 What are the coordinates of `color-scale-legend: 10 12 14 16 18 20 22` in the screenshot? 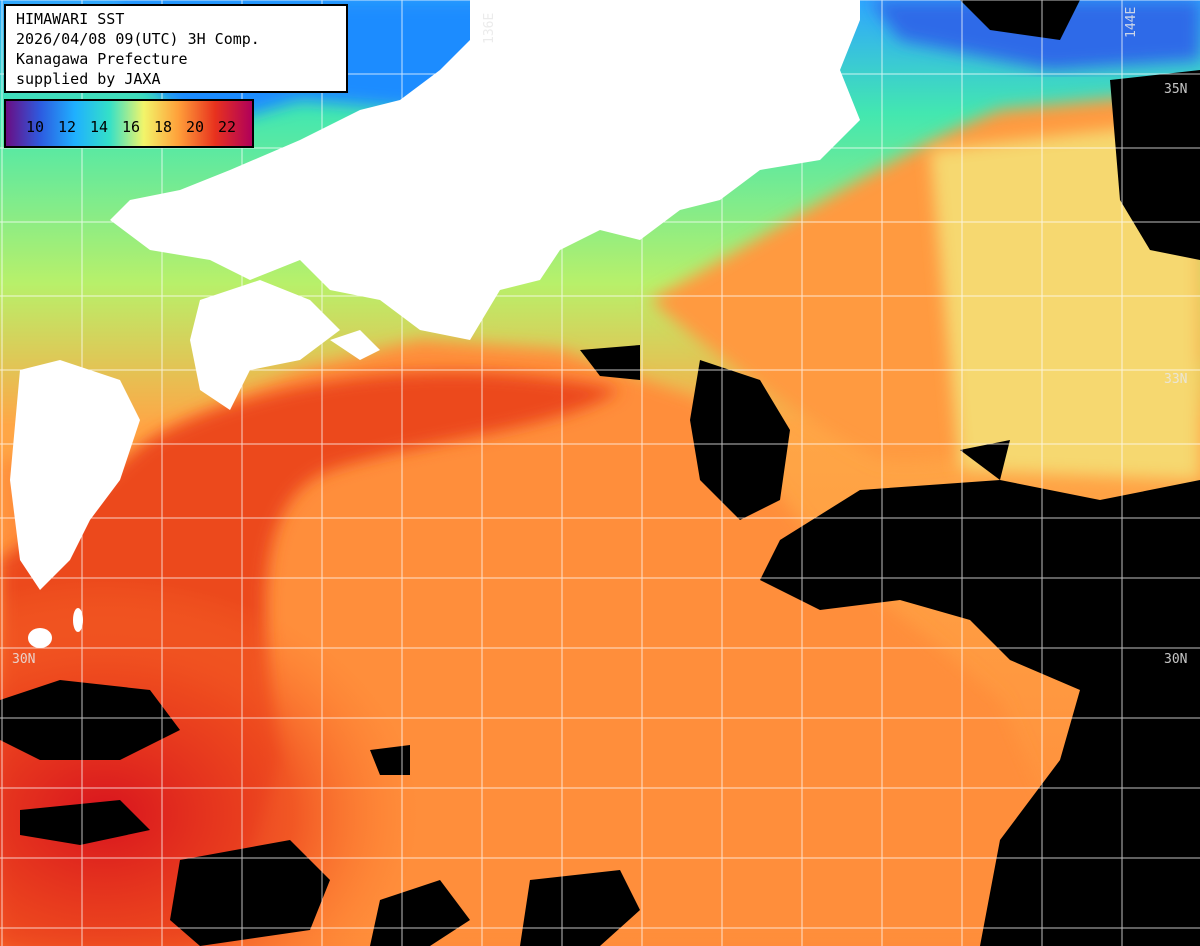 It's located at (129, 123).